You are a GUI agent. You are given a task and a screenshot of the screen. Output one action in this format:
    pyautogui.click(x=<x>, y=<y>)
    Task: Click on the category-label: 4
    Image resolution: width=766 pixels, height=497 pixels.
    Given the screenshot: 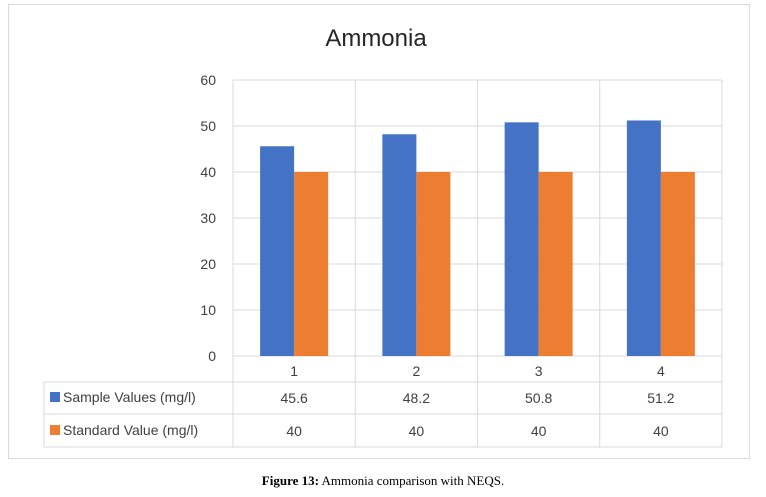 What is the action you would take?
    pyautogui.click(x=661, y=371)
    